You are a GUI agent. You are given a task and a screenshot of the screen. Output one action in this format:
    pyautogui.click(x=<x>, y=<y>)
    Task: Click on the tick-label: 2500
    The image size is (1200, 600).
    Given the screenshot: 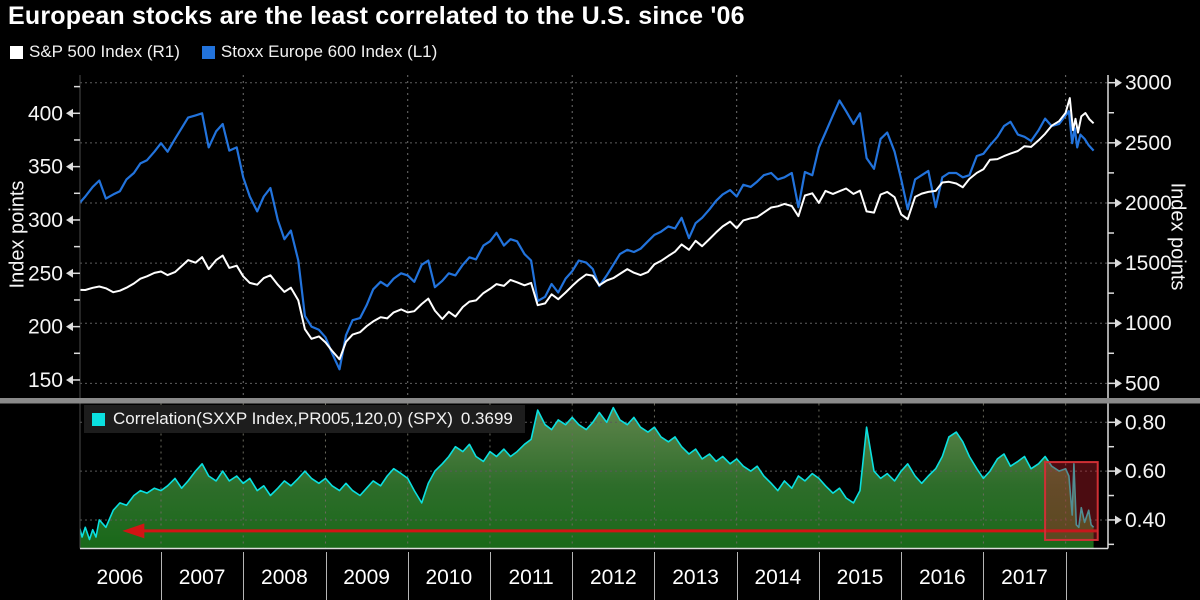 What is the action you would take?
    pyautogui.click(x=1148, y=143)
    